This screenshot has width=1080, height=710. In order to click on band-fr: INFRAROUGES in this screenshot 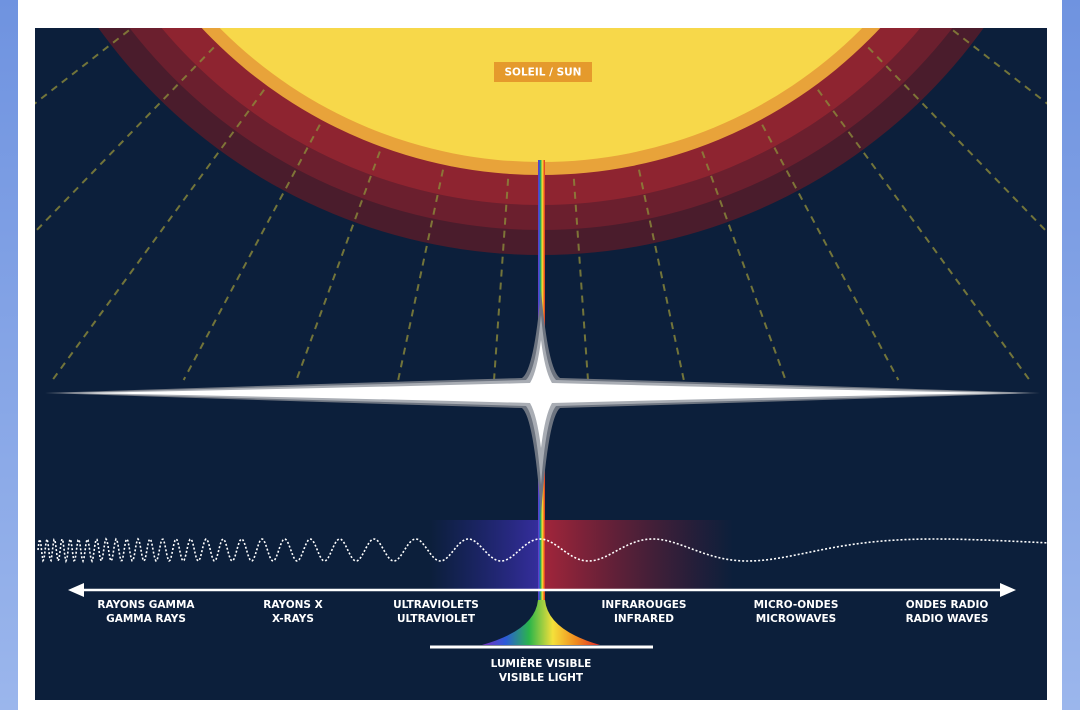, I will do `click(644, 605)`.